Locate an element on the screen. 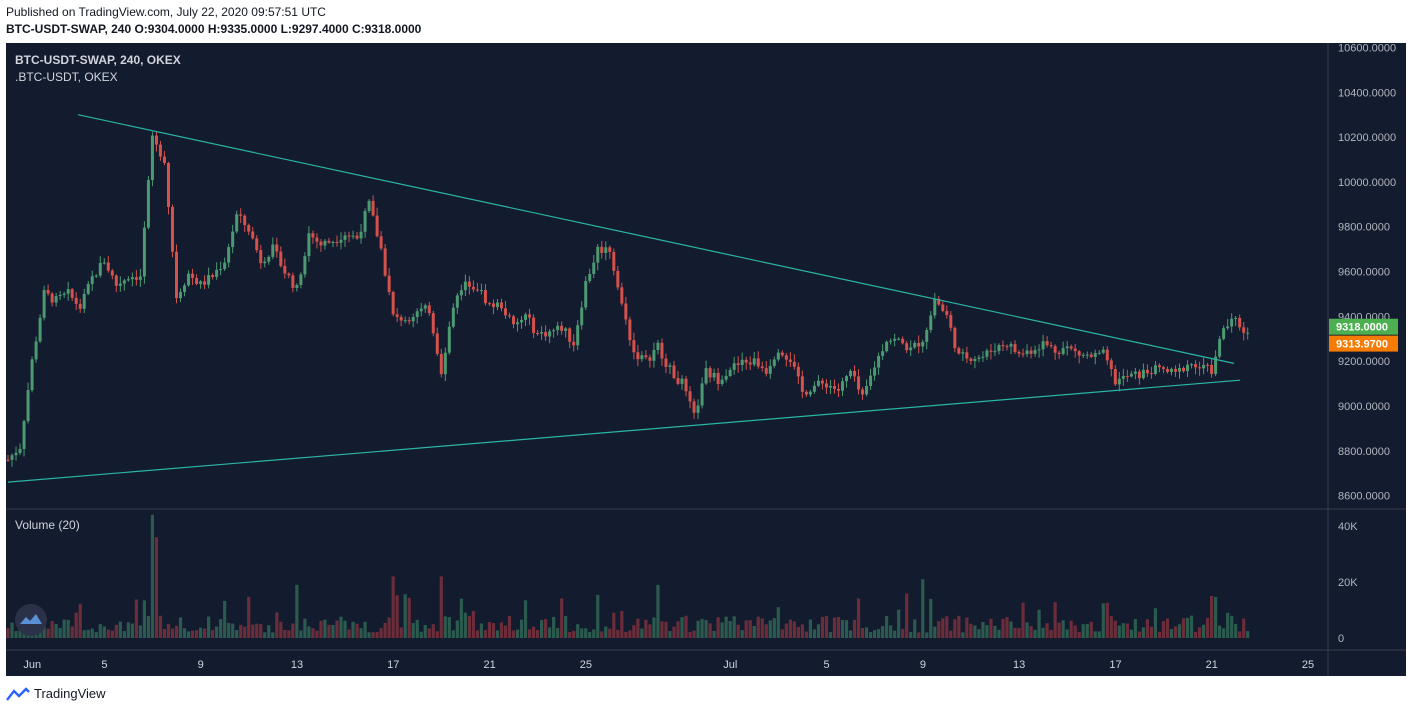 The image size is (1412, 714). symbol-legend: BTC-USDT-SWAP, 240, OKEX .BTC-USDT, OKEX is located at coordinates (98, 68).